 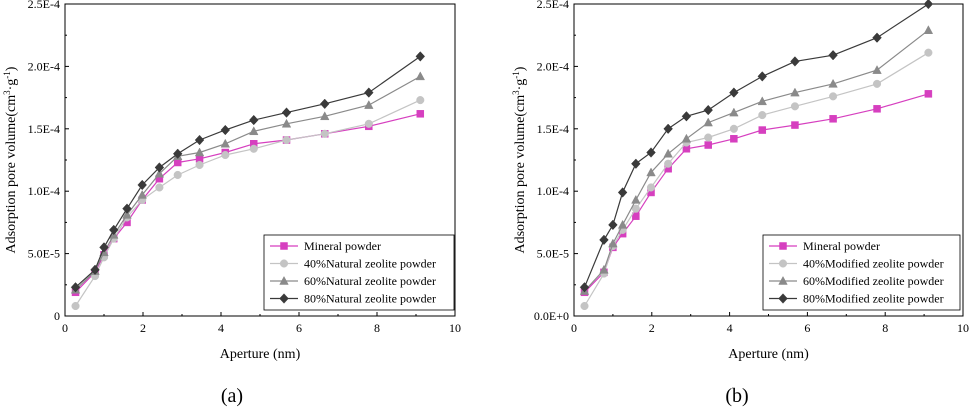 What do you see at coordinates (44, 254) in the screenshot?
I see `y-tick-label: 5.0E-5` at bounding box center [44, 254].